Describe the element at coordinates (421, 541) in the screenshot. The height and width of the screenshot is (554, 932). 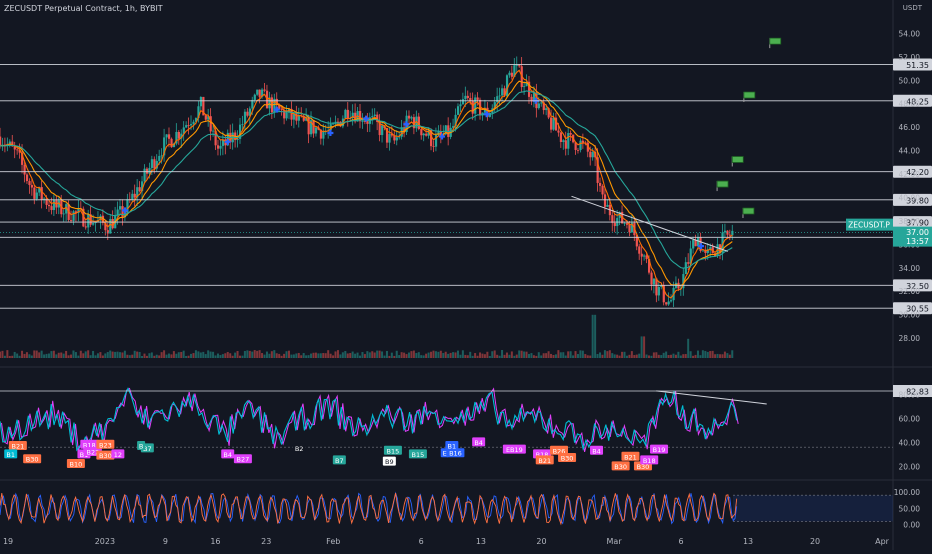
I see `time-tick-label: 6` at that location.